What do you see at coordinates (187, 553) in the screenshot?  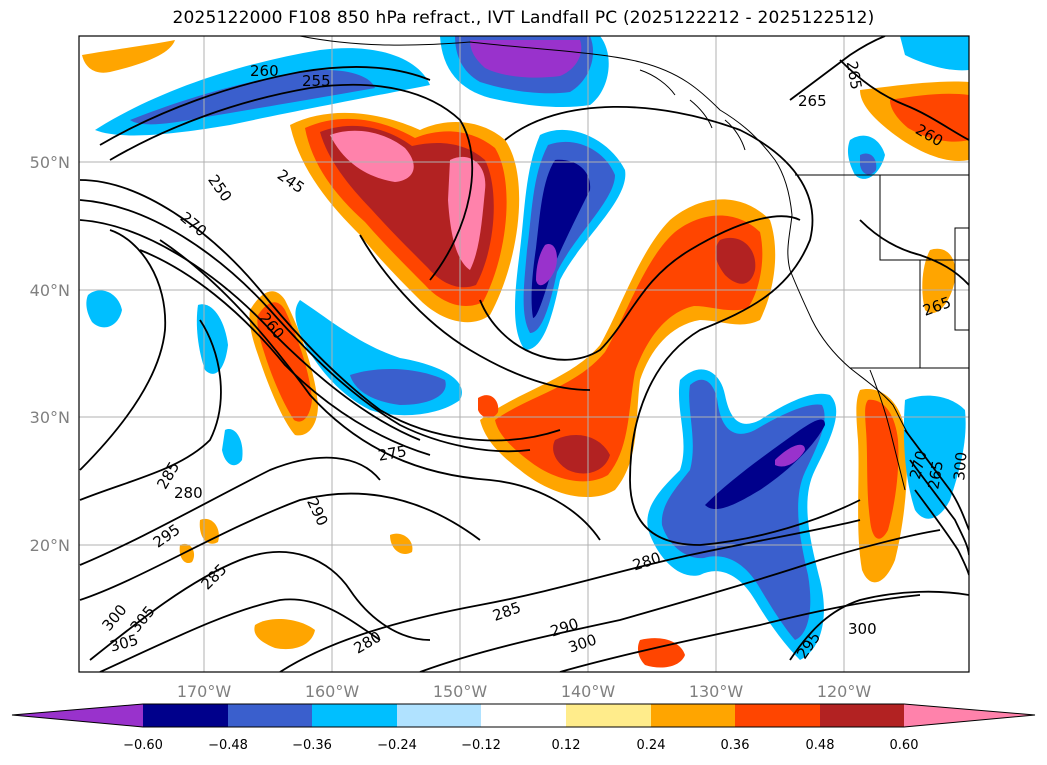 I see `pos-patch-c` at bounding box center [187, 553].